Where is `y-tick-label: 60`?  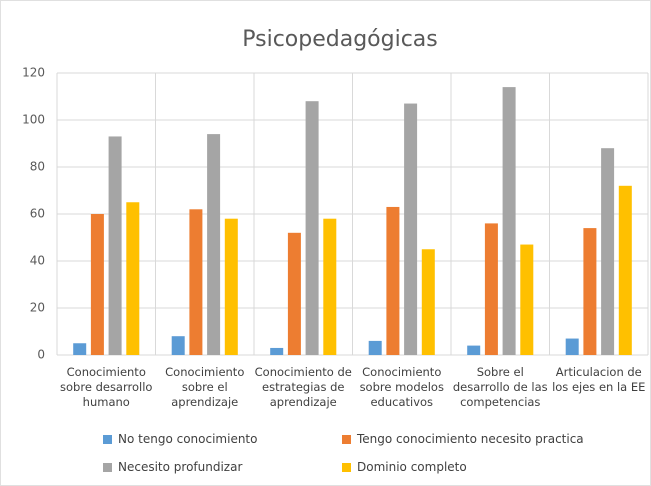
y-tick-label: 60 is located at coordinates (37, 214).